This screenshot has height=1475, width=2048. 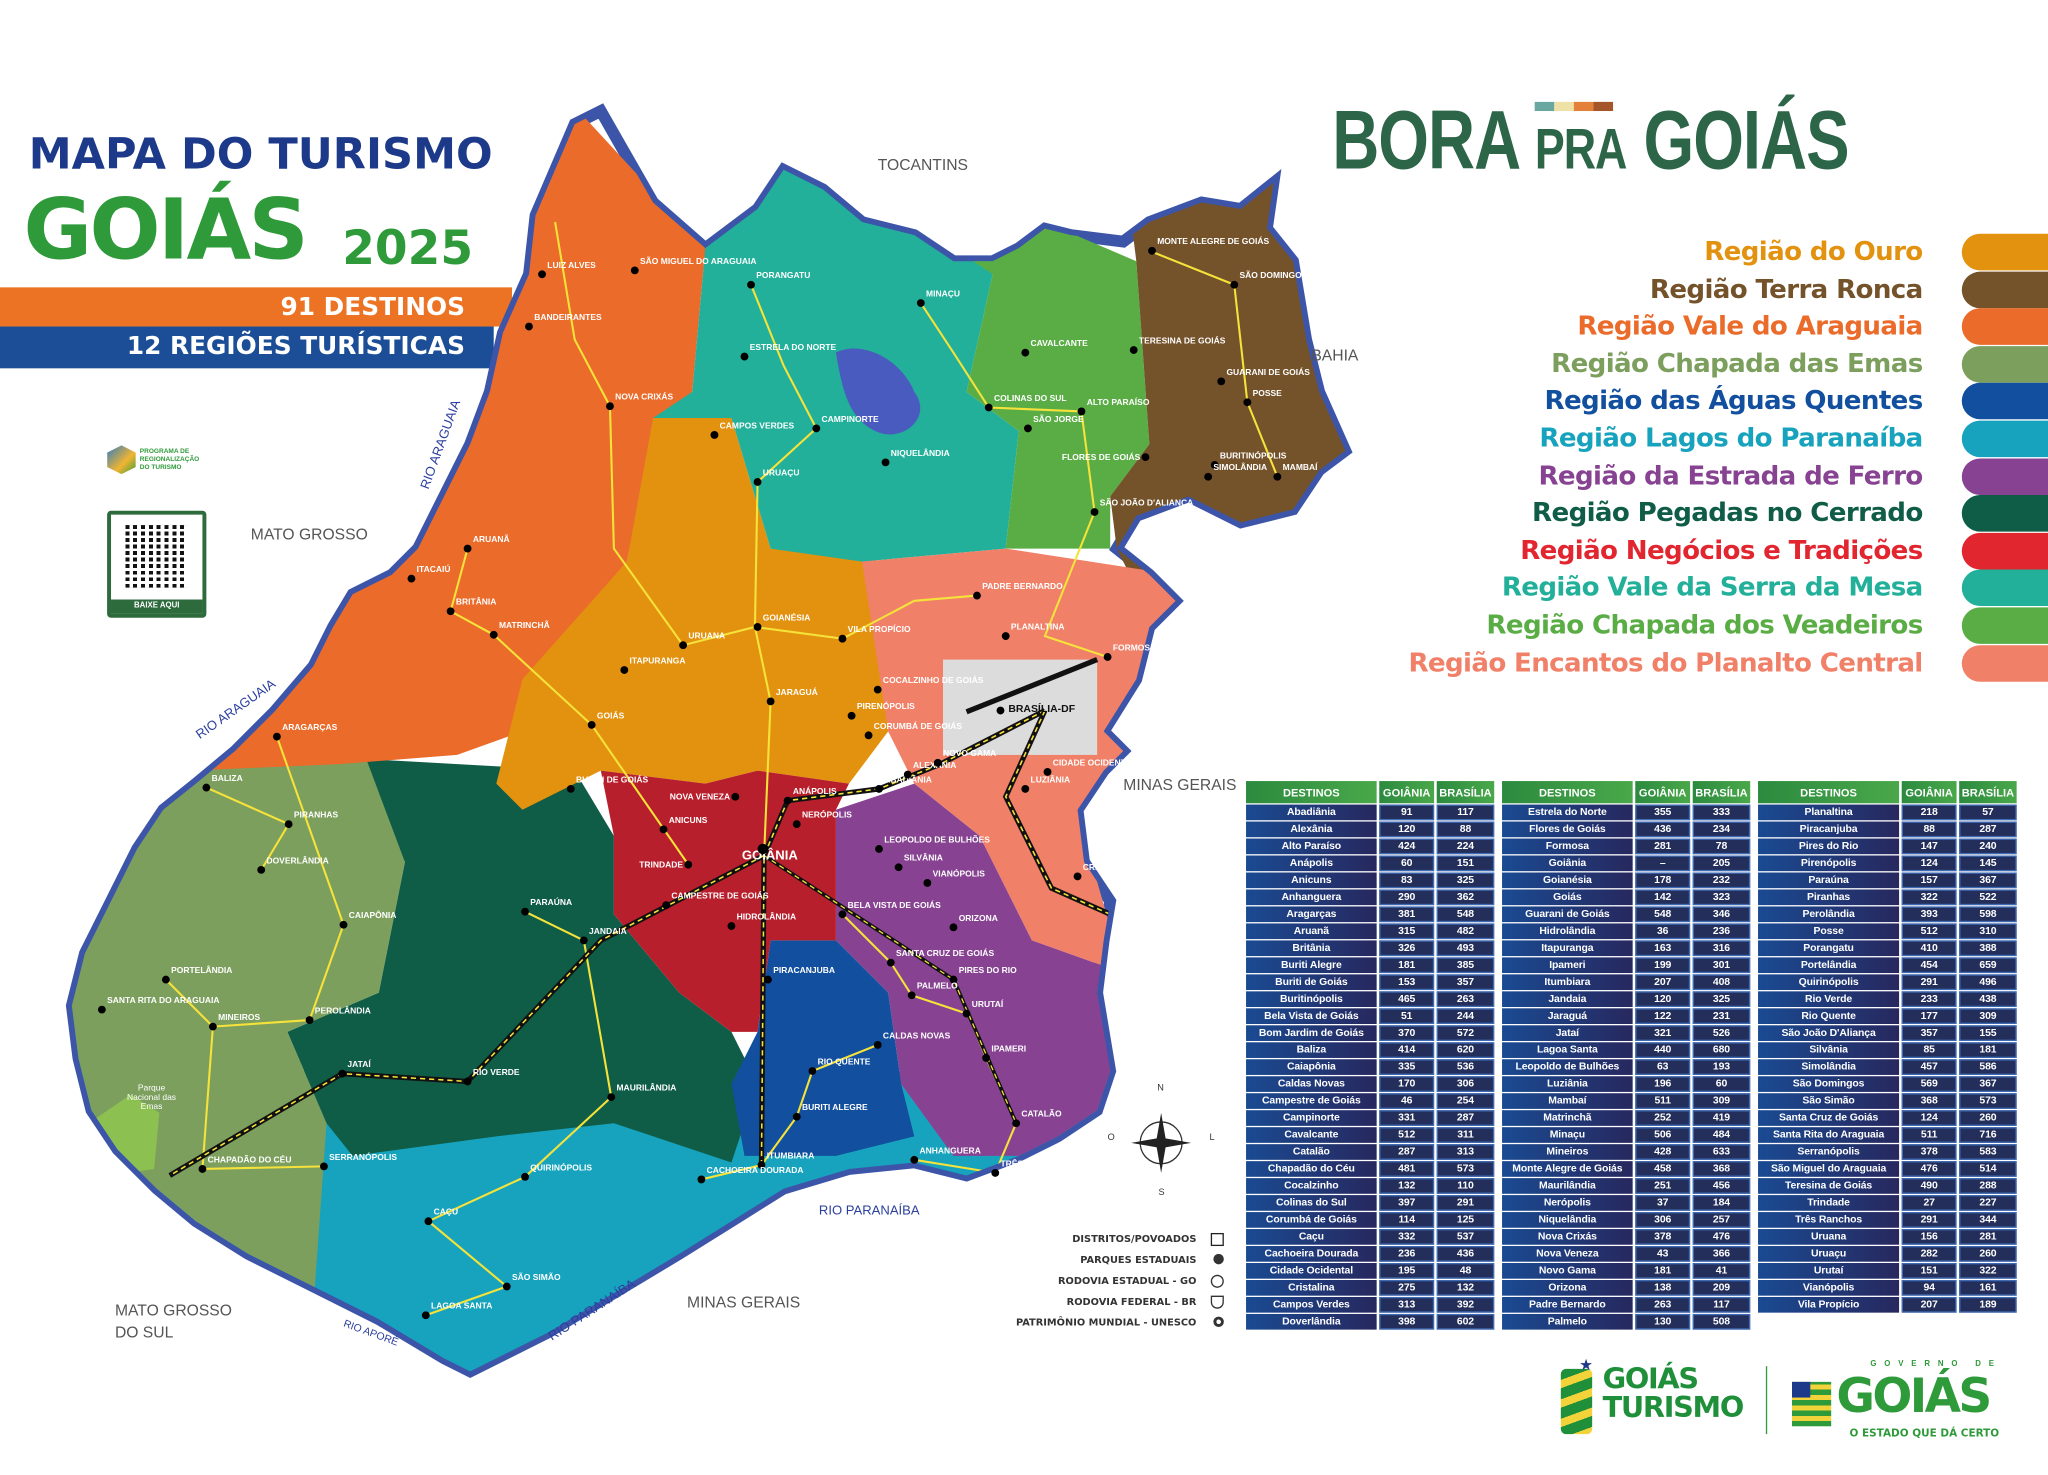 What do you see at coordinates (823, 1048) in the screenshot?
I see `region-area-aguas-quentes` at bounding box center [823, 1048].